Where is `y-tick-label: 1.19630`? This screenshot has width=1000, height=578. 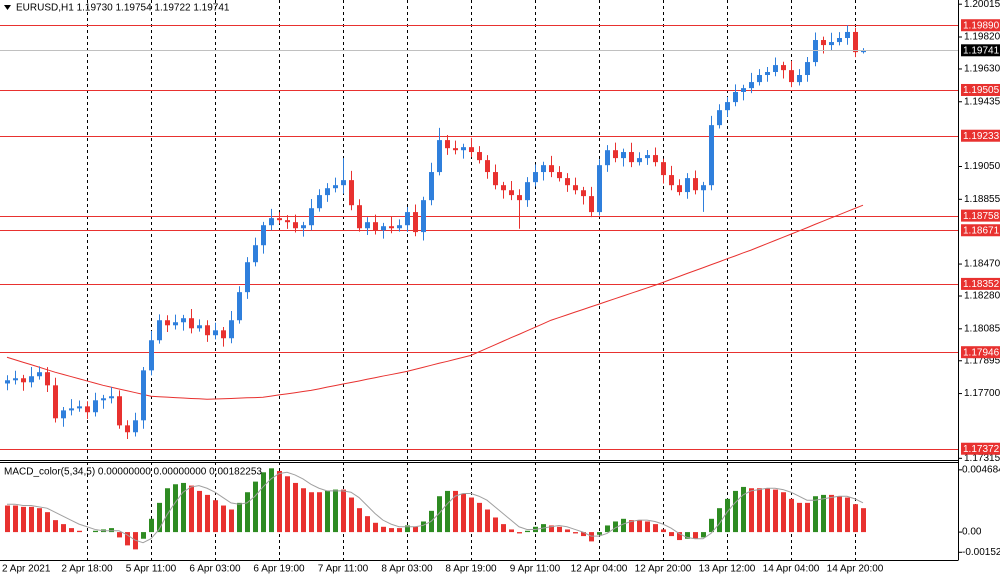 y-tick-label: 1.19630 is located at coordinates (982, 69).